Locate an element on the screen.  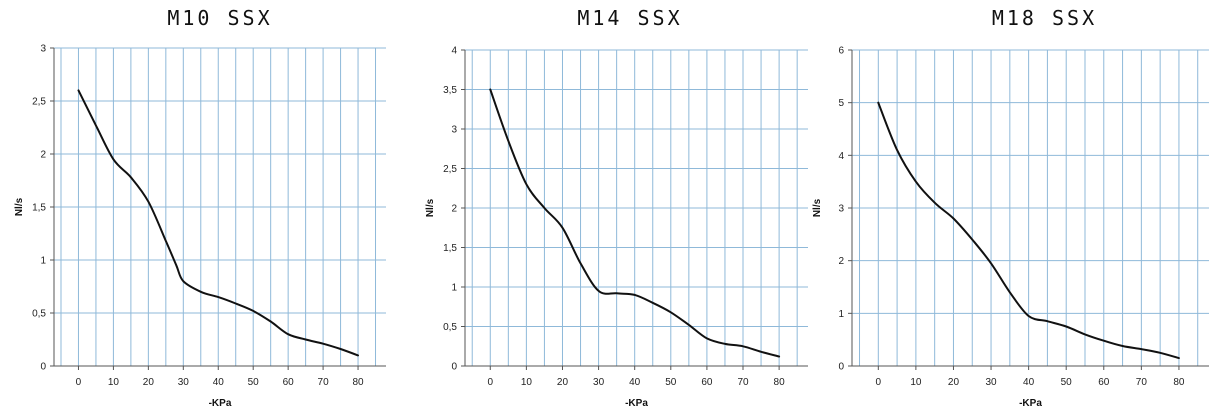
y-tick-label: 5 is located at coordinates (841, 103).